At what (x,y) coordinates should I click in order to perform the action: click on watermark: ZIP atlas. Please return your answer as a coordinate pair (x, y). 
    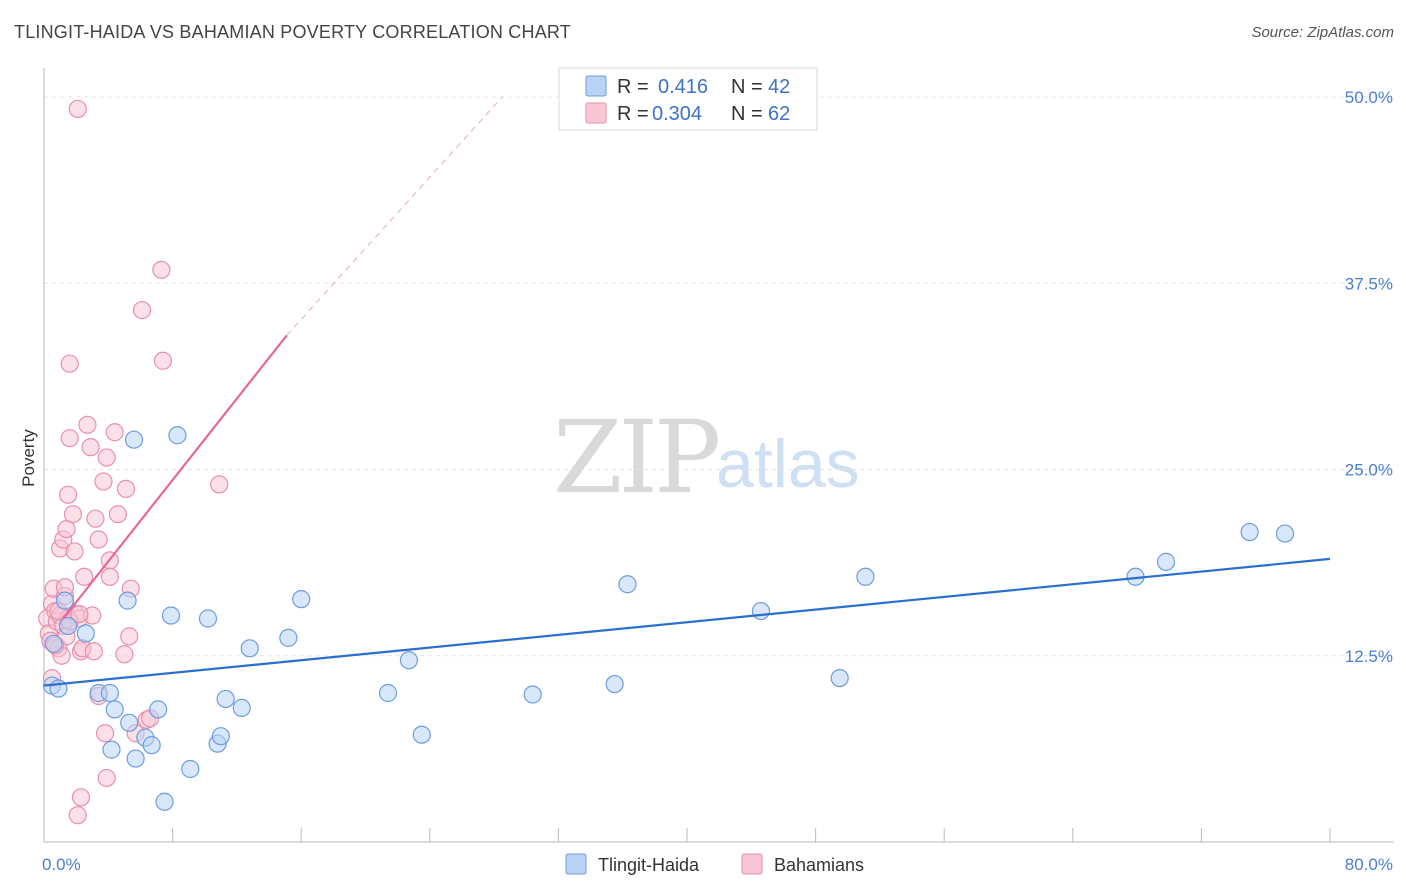
    Looking at the image, I should click on (706, 457).